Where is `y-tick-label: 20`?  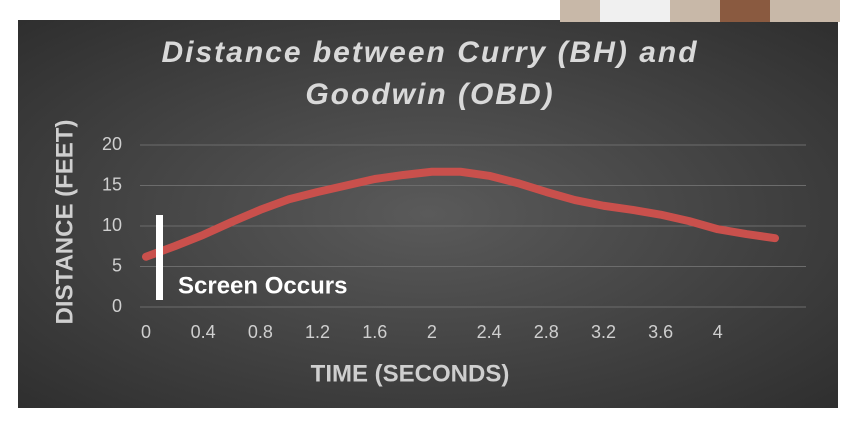 y-tick-label: 20 is located at coordinates (112, 144).